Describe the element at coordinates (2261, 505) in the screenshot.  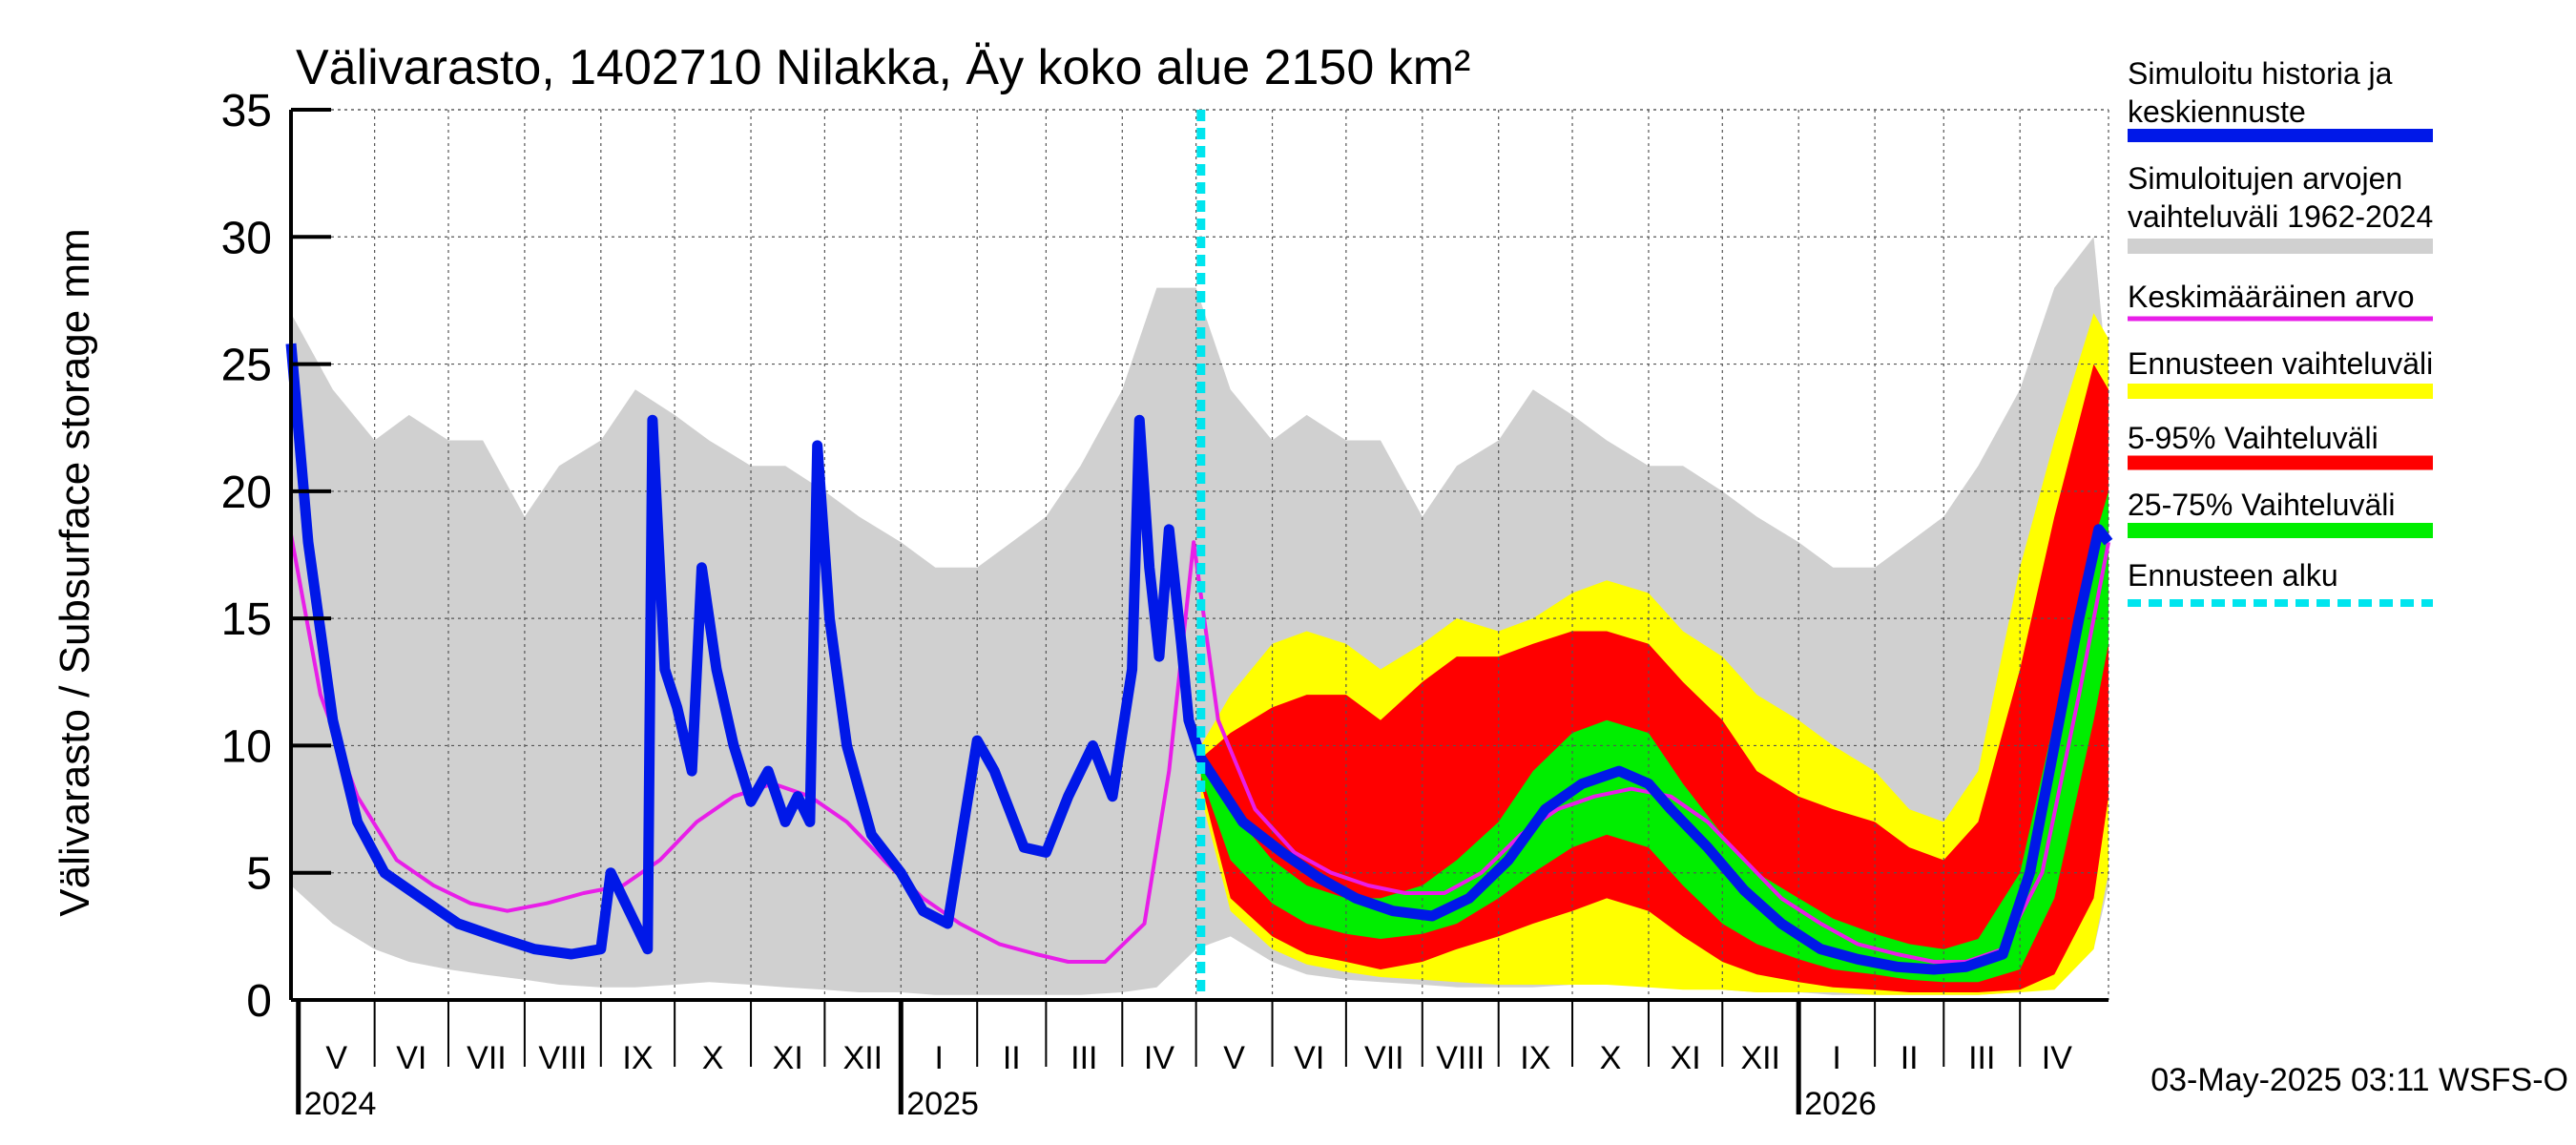
I see `legend-label: 25-75% Vaihteluväli` at that location.